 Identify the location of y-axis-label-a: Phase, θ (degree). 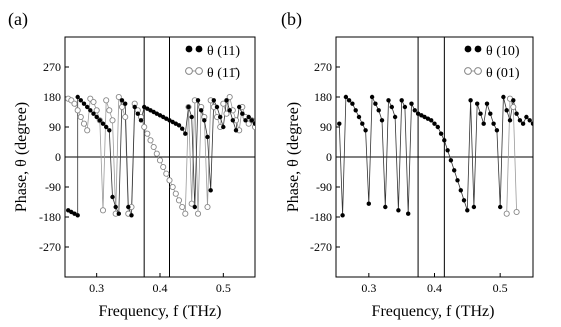
(21, 157).